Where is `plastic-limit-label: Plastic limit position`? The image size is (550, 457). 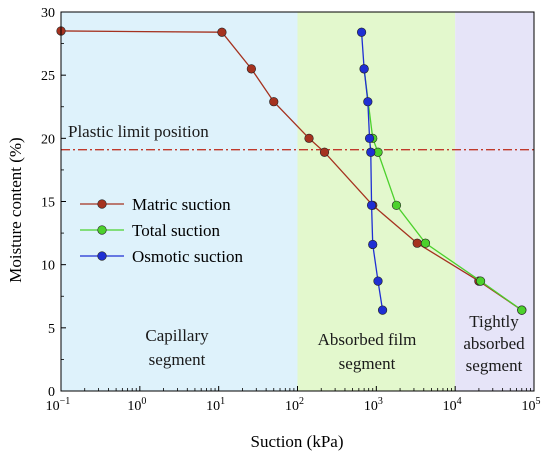
plastic-limit-label: Plastic limit position is located at coordinates (138, 131).